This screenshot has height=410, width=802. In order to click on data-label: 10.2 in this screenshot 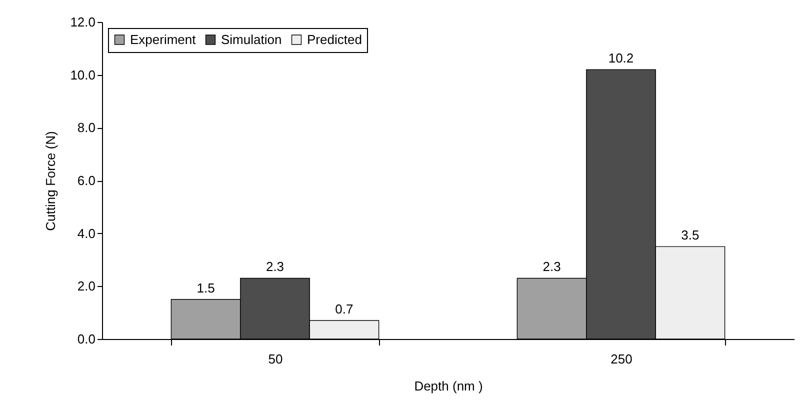, I will do `click(621, 58)`.